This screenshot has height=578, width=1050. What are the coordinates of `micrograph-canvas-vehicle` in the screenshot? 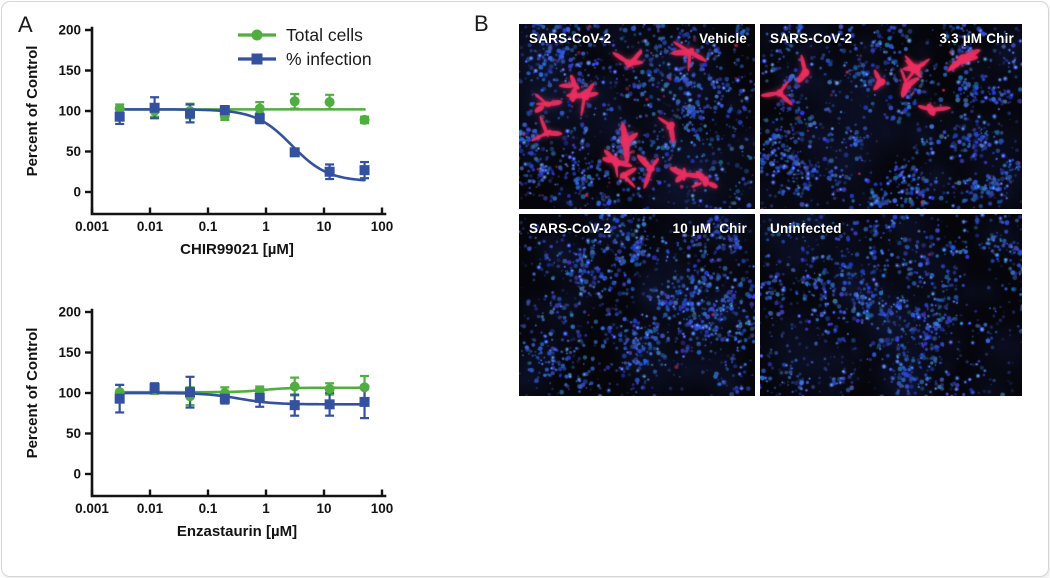 It's located at (637, 116).